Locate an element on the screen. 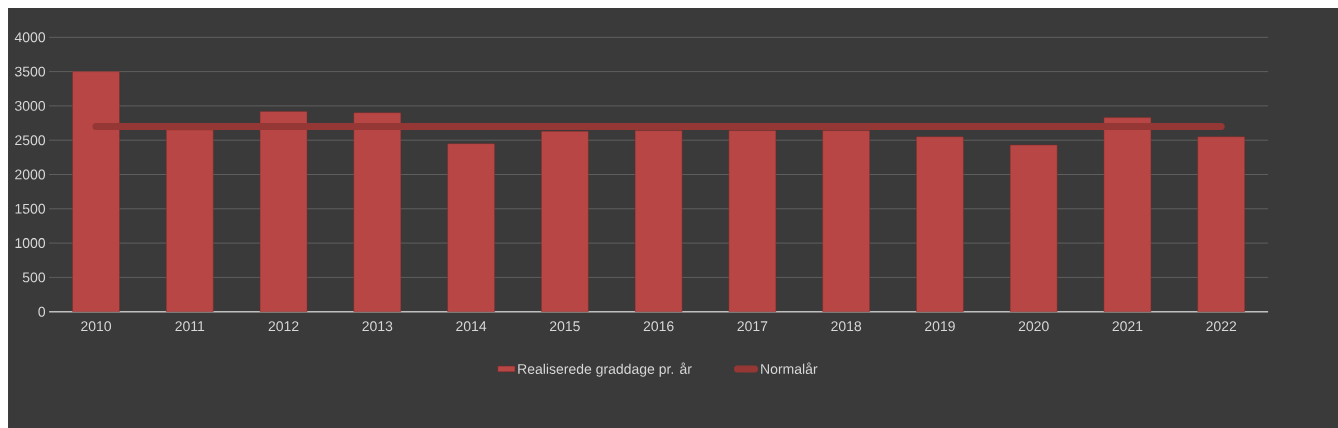 This screenshot has height=428, width=1338. x-tick-label: 2018 is located at coordinates (846, 326).